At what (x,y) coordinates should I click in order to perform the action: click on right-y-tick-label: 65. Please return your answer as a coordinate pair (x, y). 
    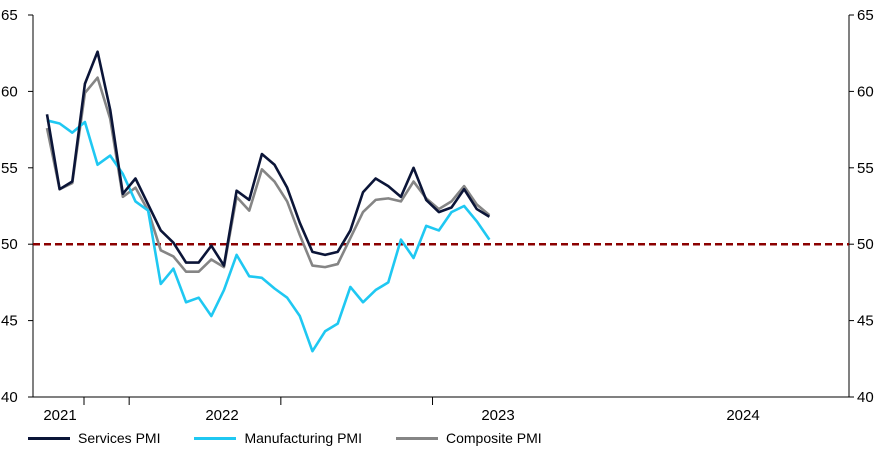
    Looking at the image, I should click on (865, 15).